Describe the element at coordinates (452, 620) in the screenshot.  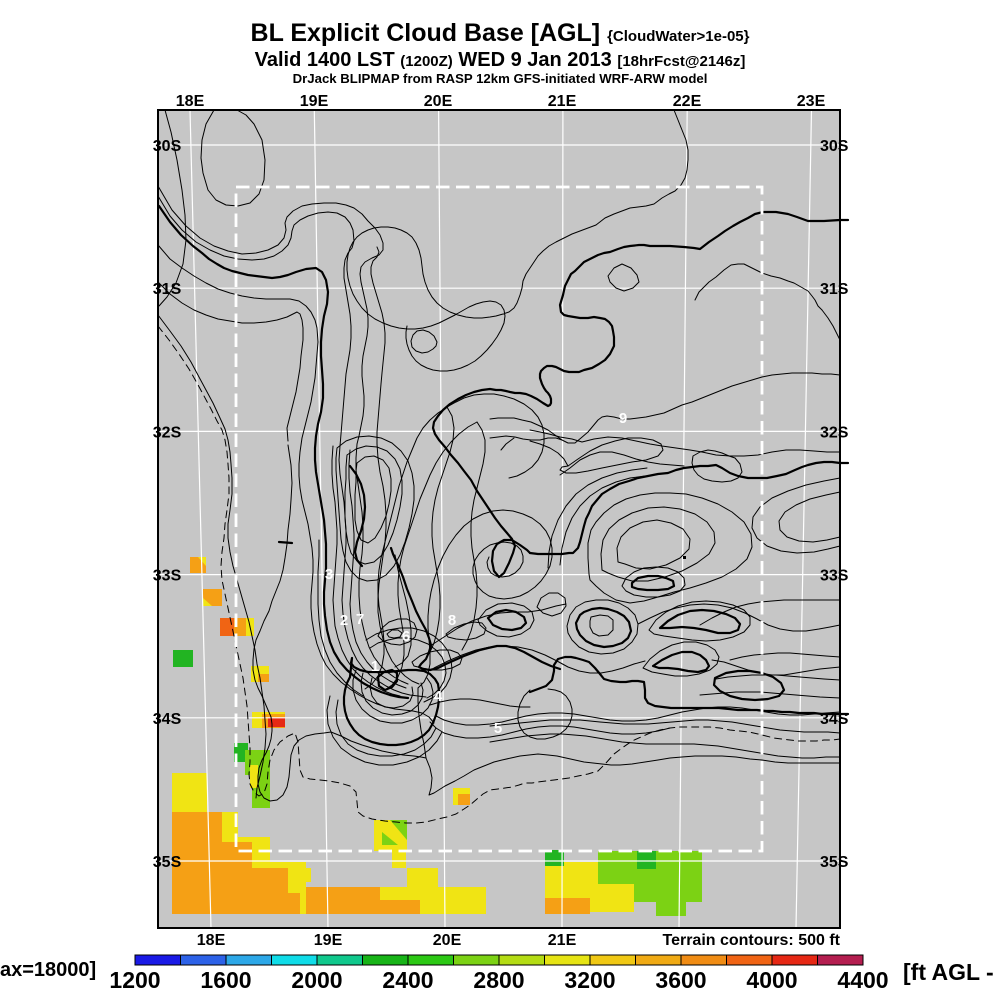
I see `svg-text: 8` at that location.